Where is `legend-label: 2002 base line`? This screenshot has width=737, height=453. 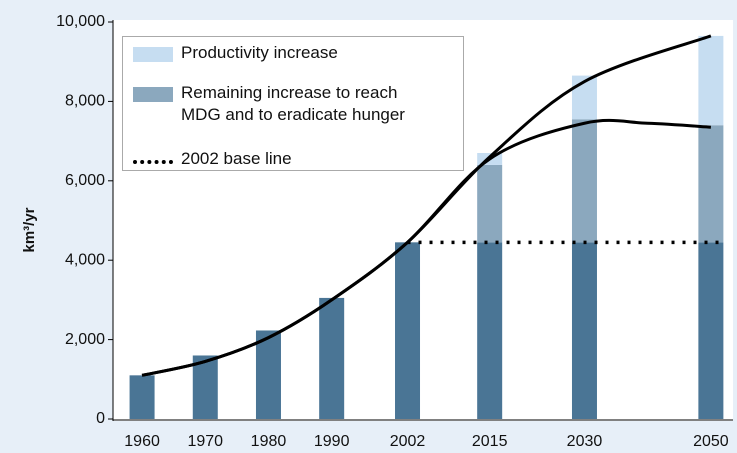
legend-label: 2002 base line is located at coordinates (236, 158).